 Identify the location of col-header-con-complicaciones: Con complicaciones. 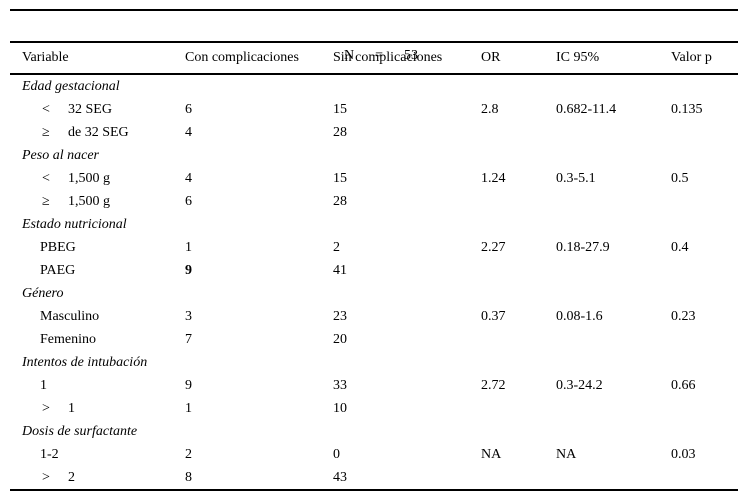
(242, 57).